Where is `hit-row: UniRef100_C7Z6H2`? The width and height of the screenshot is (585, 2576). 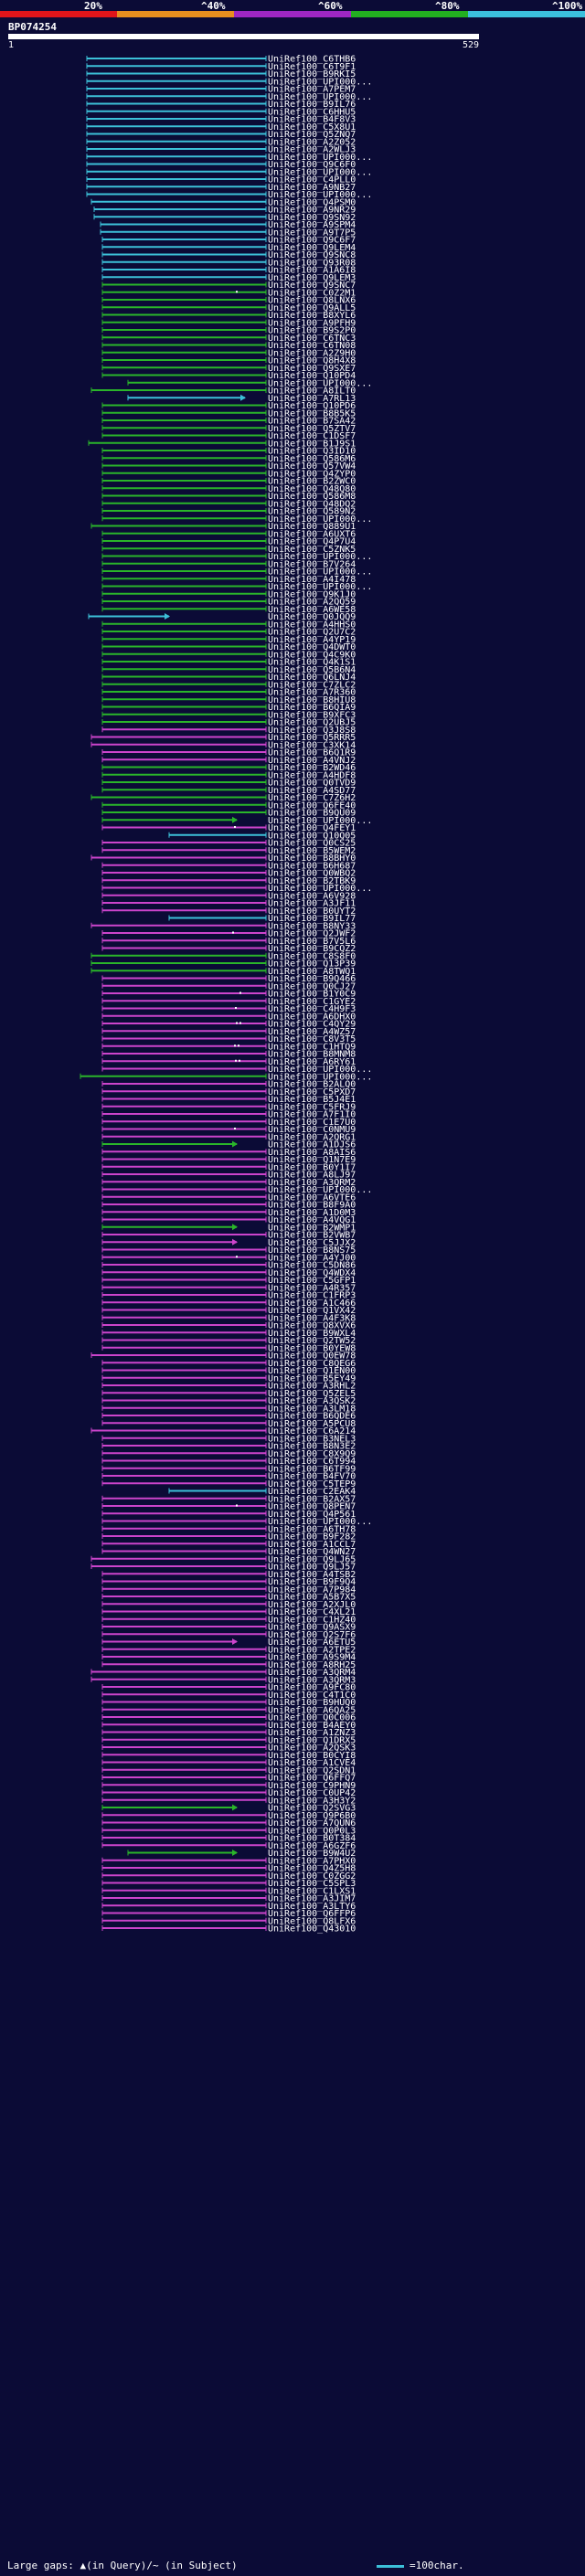
hit-row: UniRef100_C7Z6H2 is located at coordinates (223, 798).